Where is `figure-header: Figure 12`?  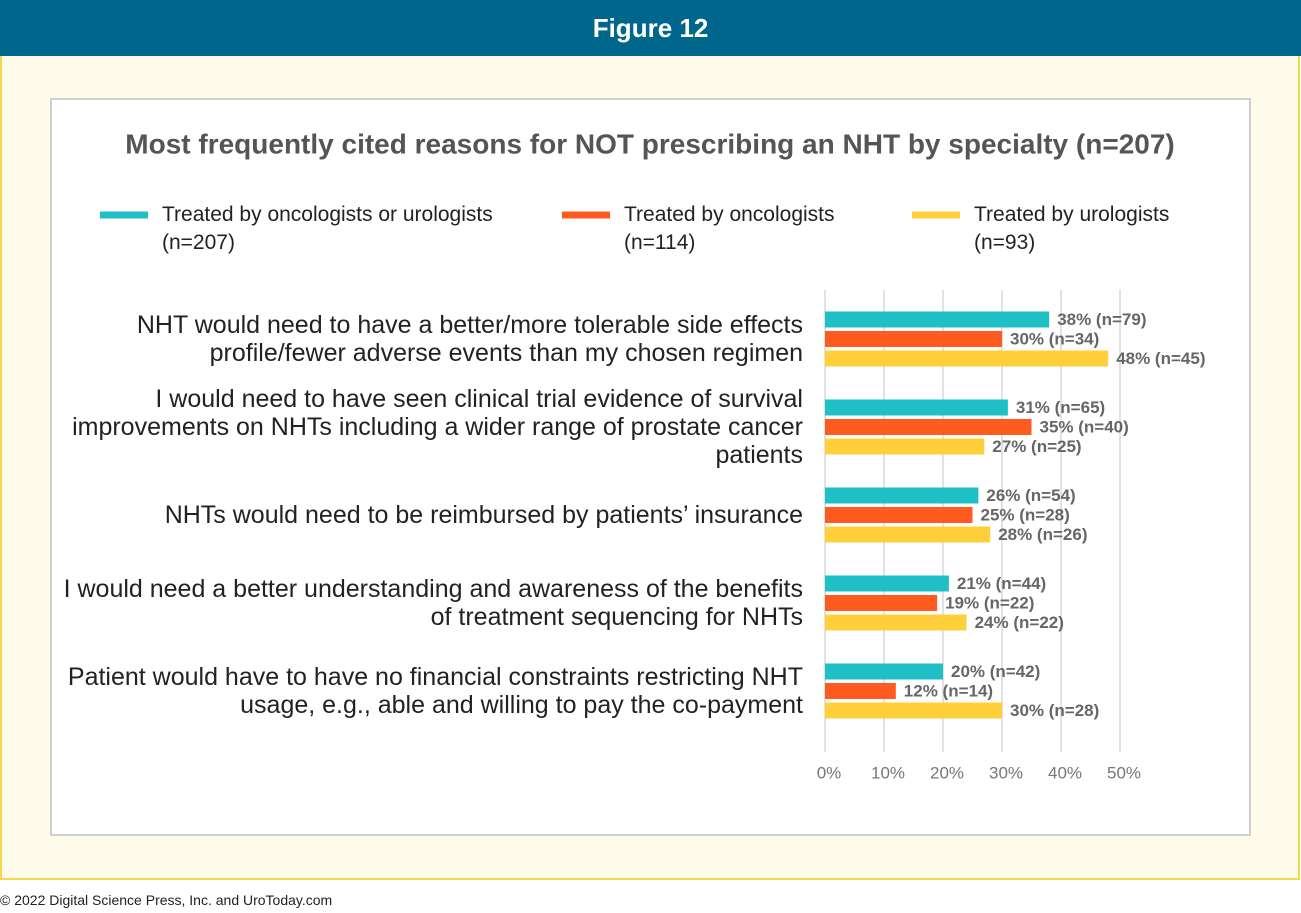
figure-header: Figure 12 is located at coordinates (650, 28).